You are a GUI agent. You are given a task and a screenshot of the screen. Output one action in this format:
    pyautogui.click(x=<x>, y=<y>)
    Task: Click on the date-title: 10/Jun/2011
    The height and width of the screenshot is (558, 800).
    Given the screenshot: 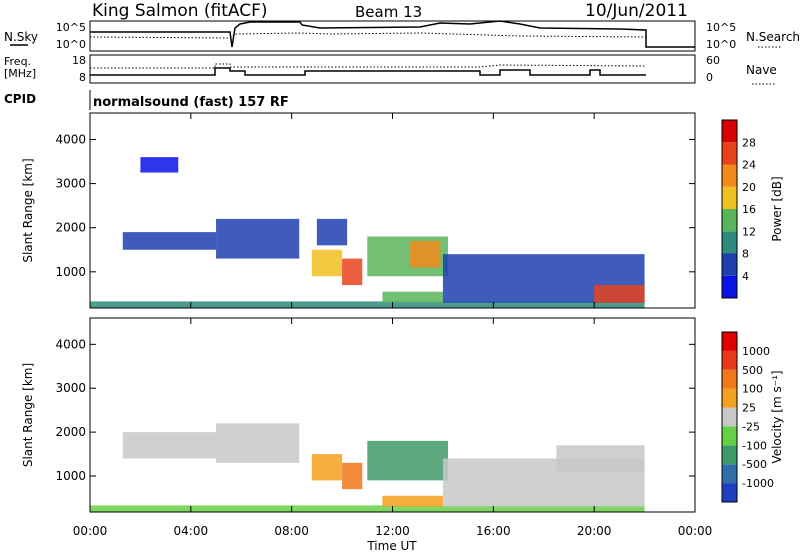 What is the action you would take?
    pyautogui.click(x=636, y=11)
    